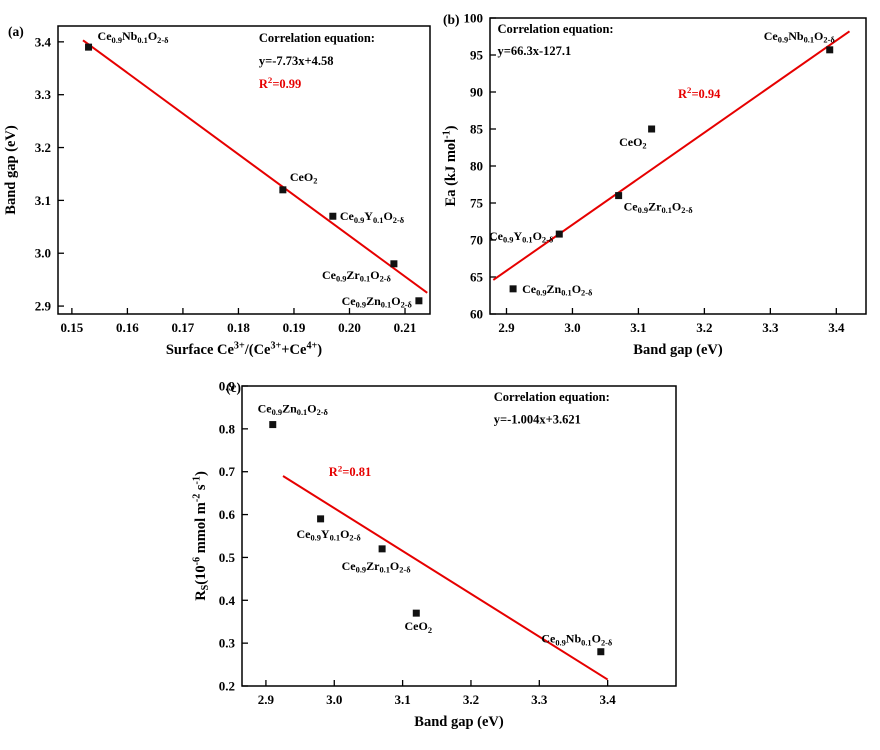 Image resolution: width=880 pixels, height=750 pixels. I want to click on panel-label: (a), so click(16, 31).